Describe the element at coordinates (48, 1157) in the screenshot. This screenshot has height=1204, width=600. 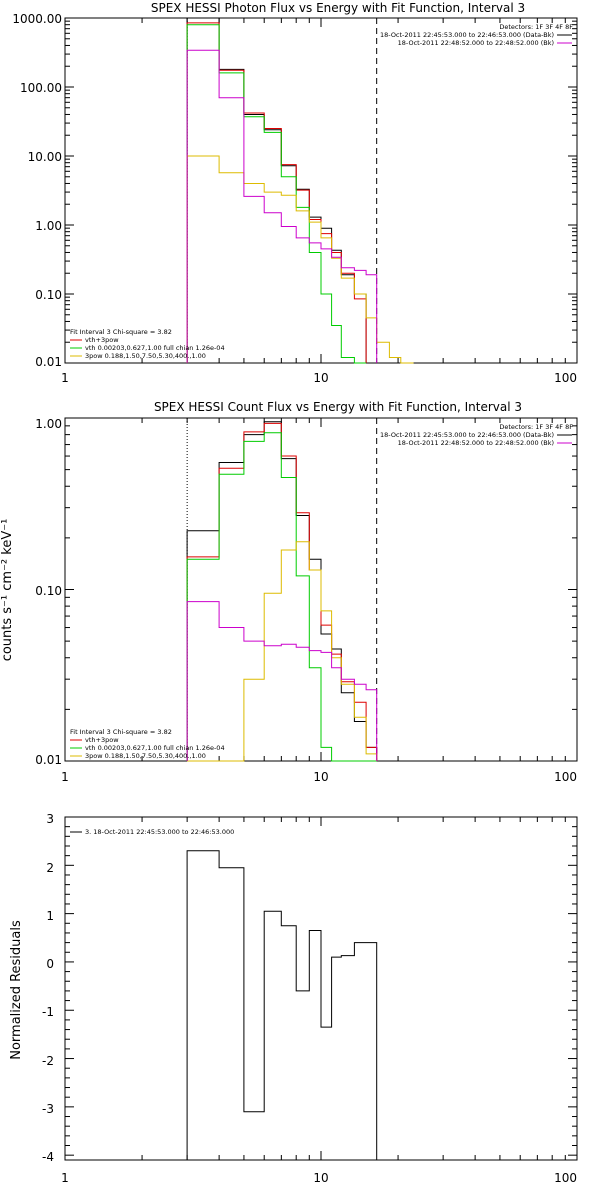
I see `y-tick-label: -4` at that location.